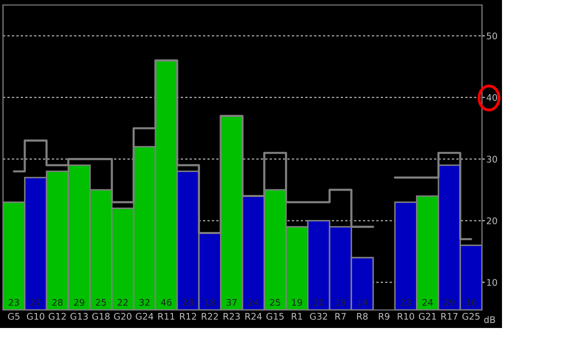 The width and height of the screenshot is (582, 346). What do you see at coordinates (319, 302) in the screenshot?
I see `data-label: 20` at bounding box center [319, 302].